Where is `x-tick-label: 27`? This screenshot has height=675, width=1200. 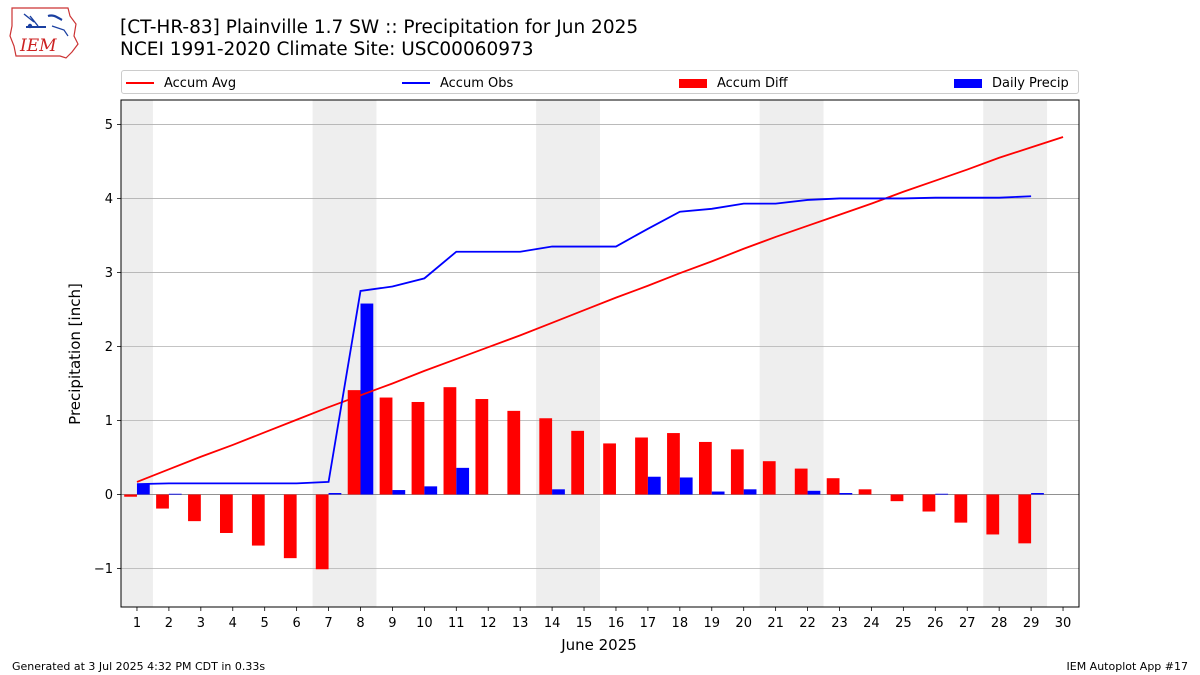
x-tick-label: 27 is located at coordinates (967, 623).